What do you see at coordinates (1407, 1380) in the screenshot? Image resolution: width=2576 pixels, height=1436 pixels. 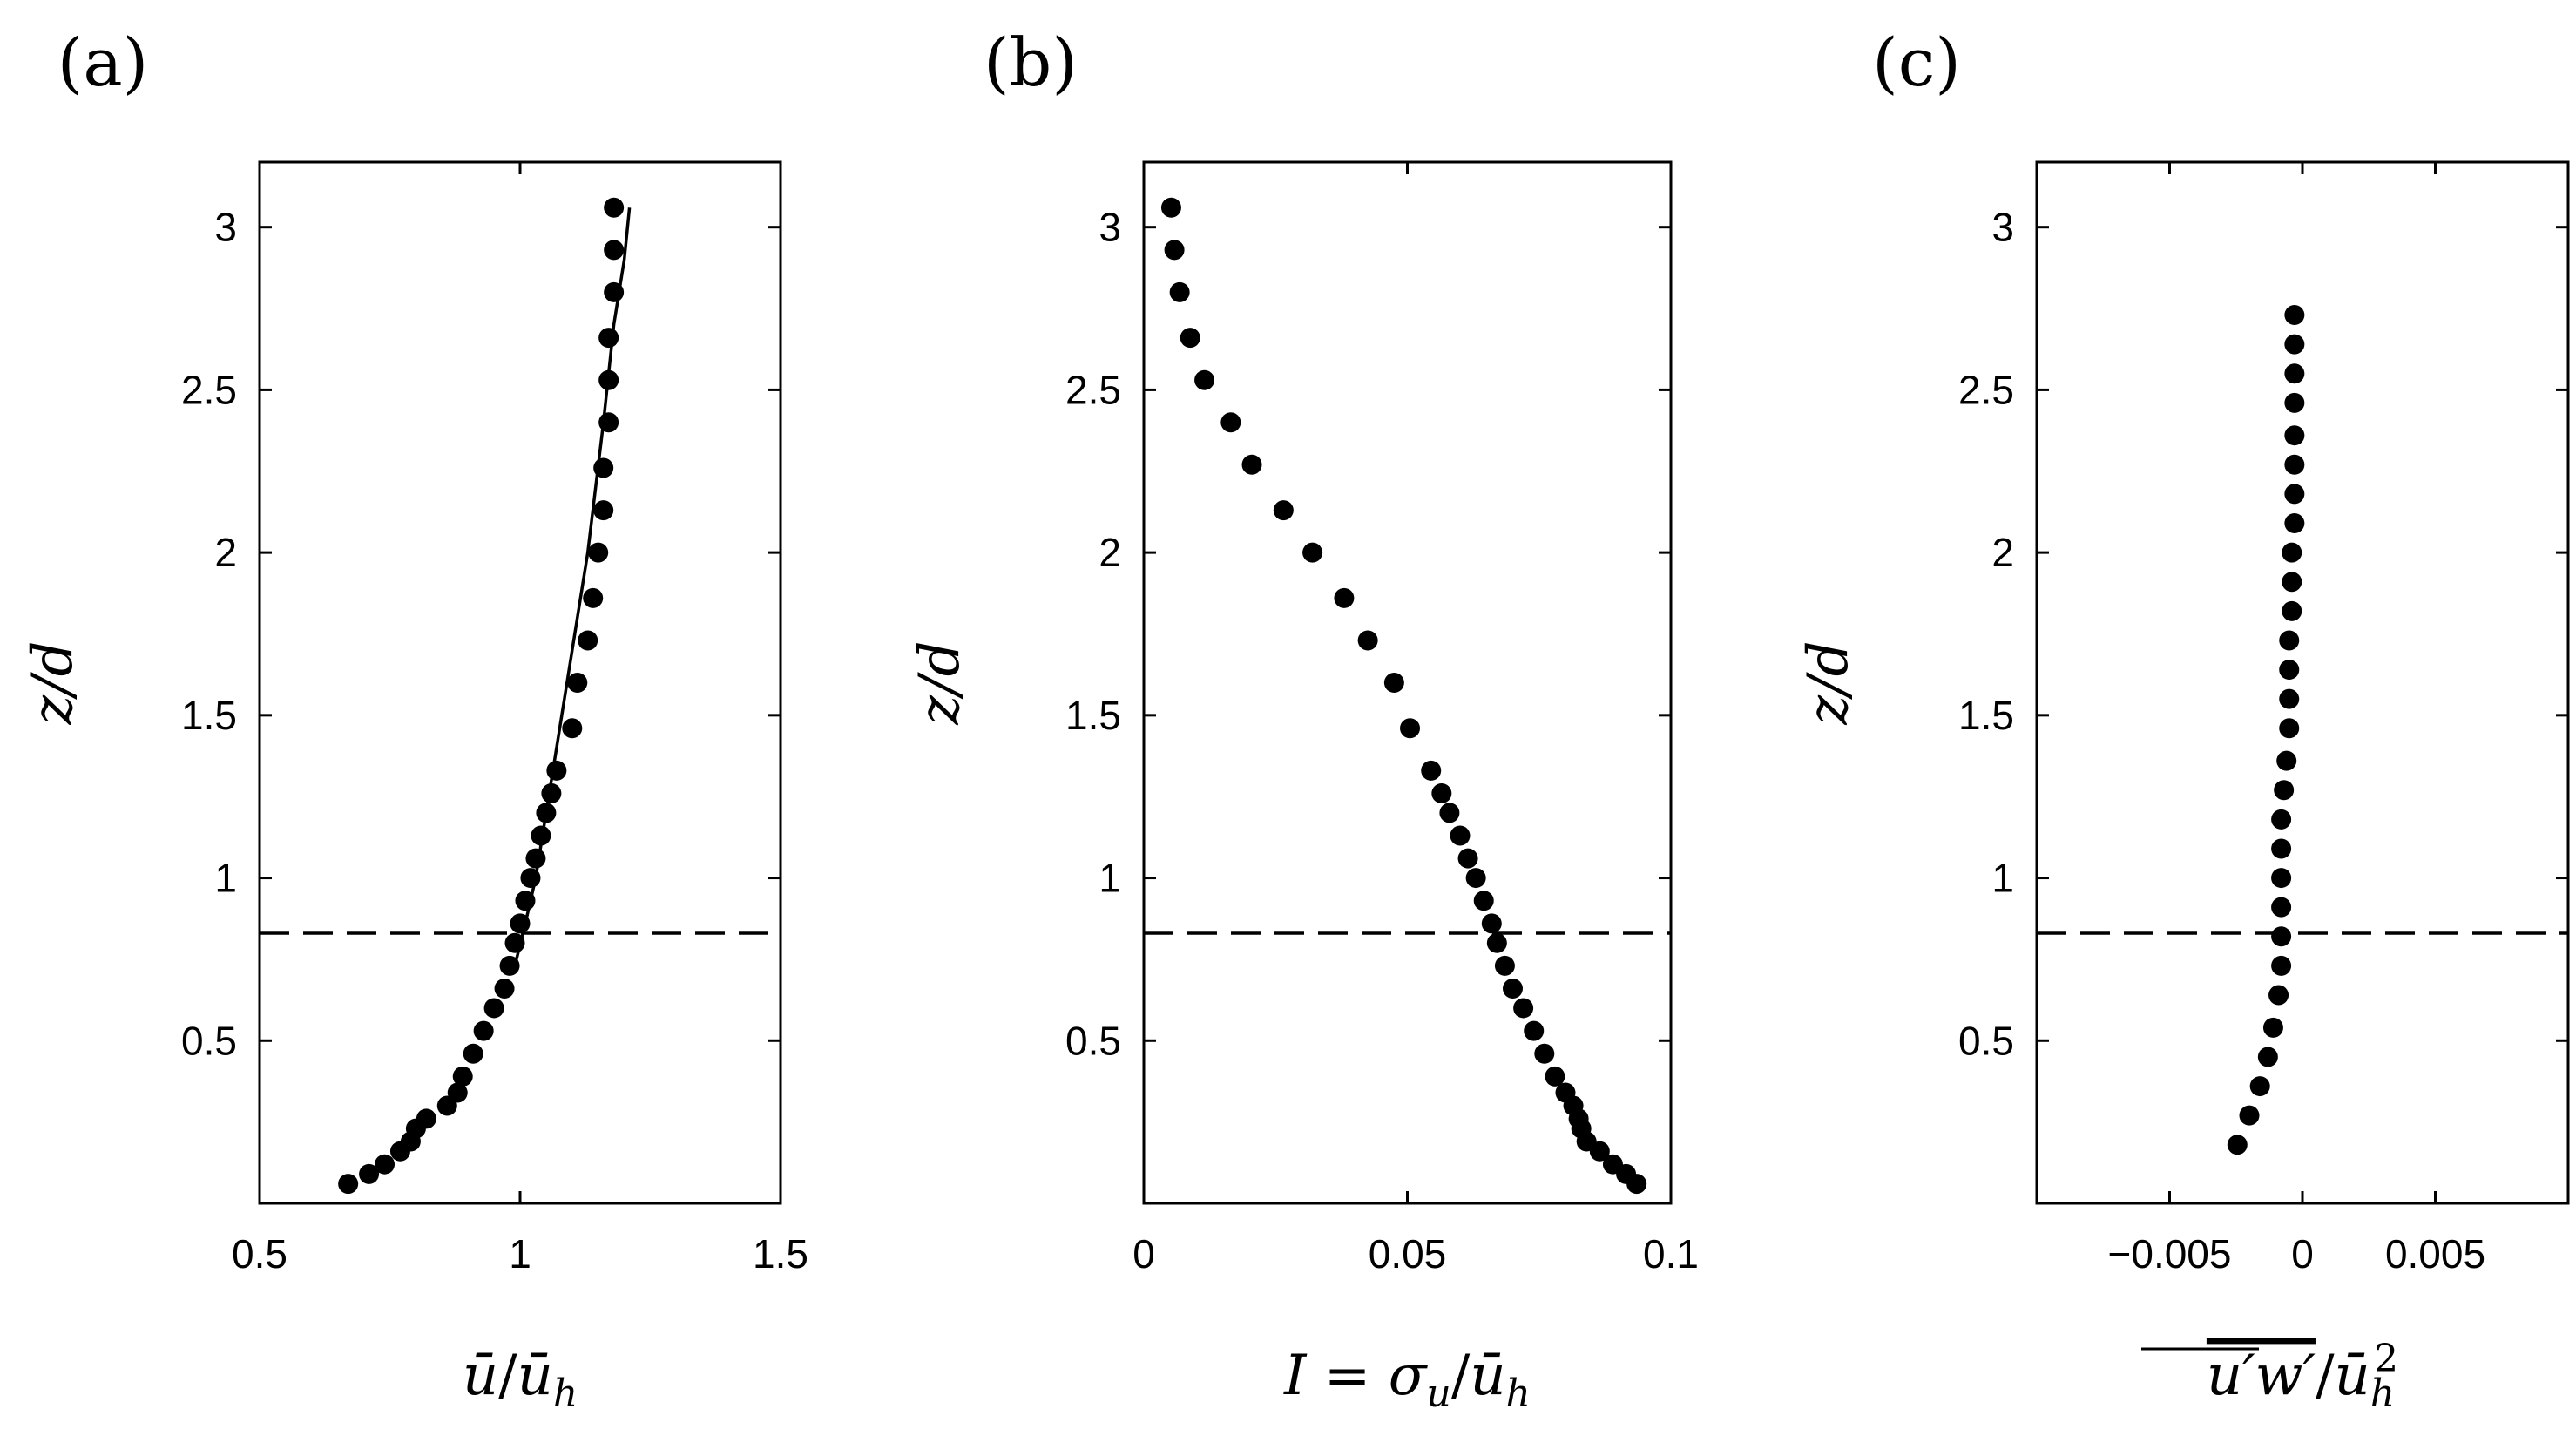 I see `x-axis-label: I = σu/ūh` at bounding box center [1407, 1380].